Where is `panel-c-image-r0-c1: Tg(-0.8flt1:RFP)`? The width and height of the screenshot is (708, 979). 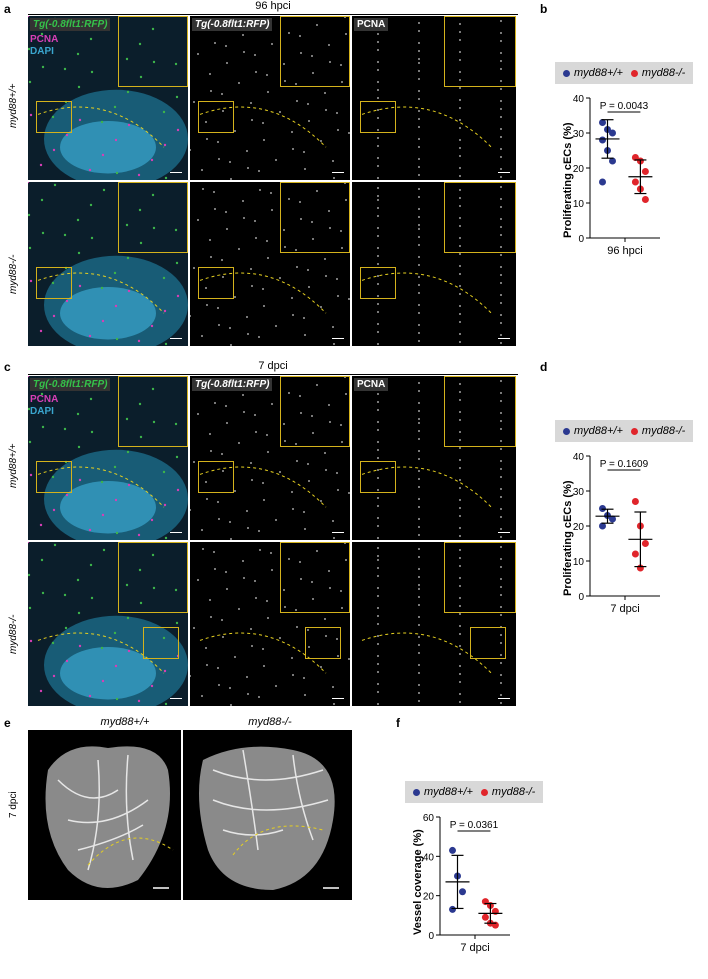
panel-c-image-r0-c1: Tg(-0.8flt1:RFP) is located at coordinates (270, 458).